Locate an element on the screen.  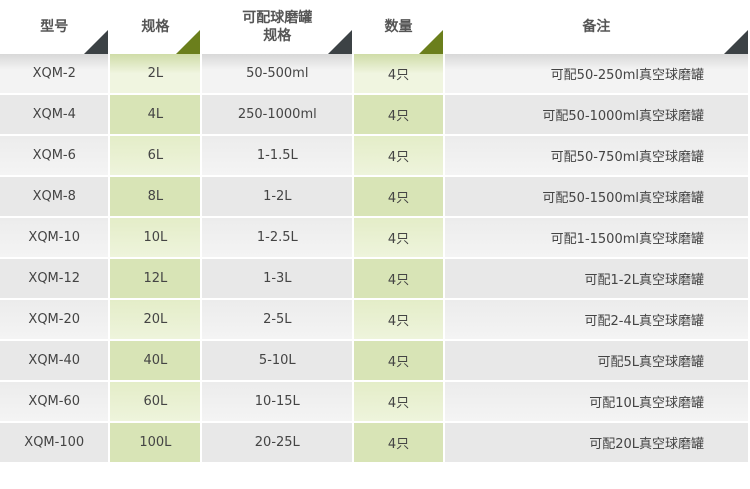
cell-spec: 100L is located at coordinates (155, 443).